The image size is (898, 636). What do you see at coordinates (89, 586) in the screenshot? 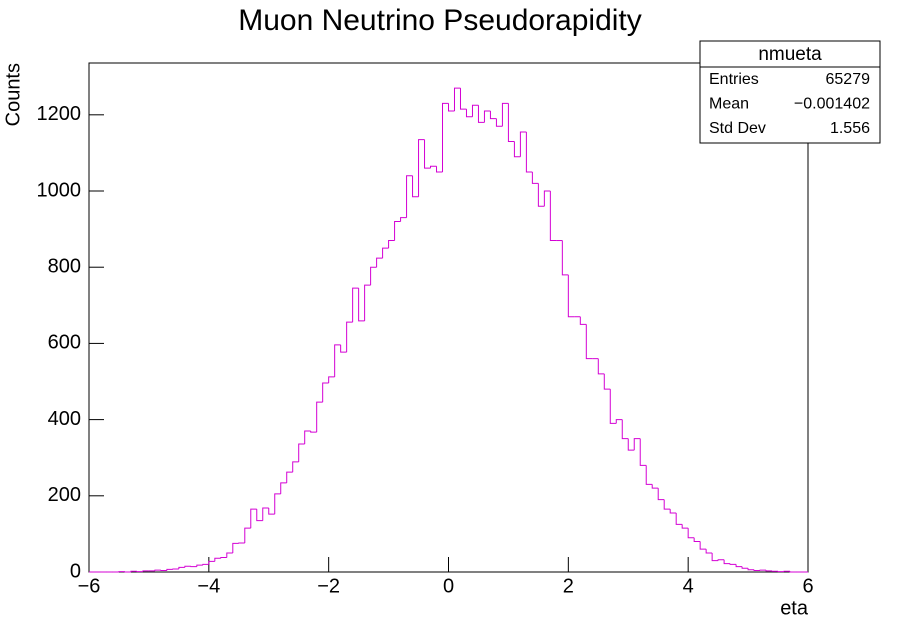
I see `x-tick-label: −6` at bounding box center [89, 586].